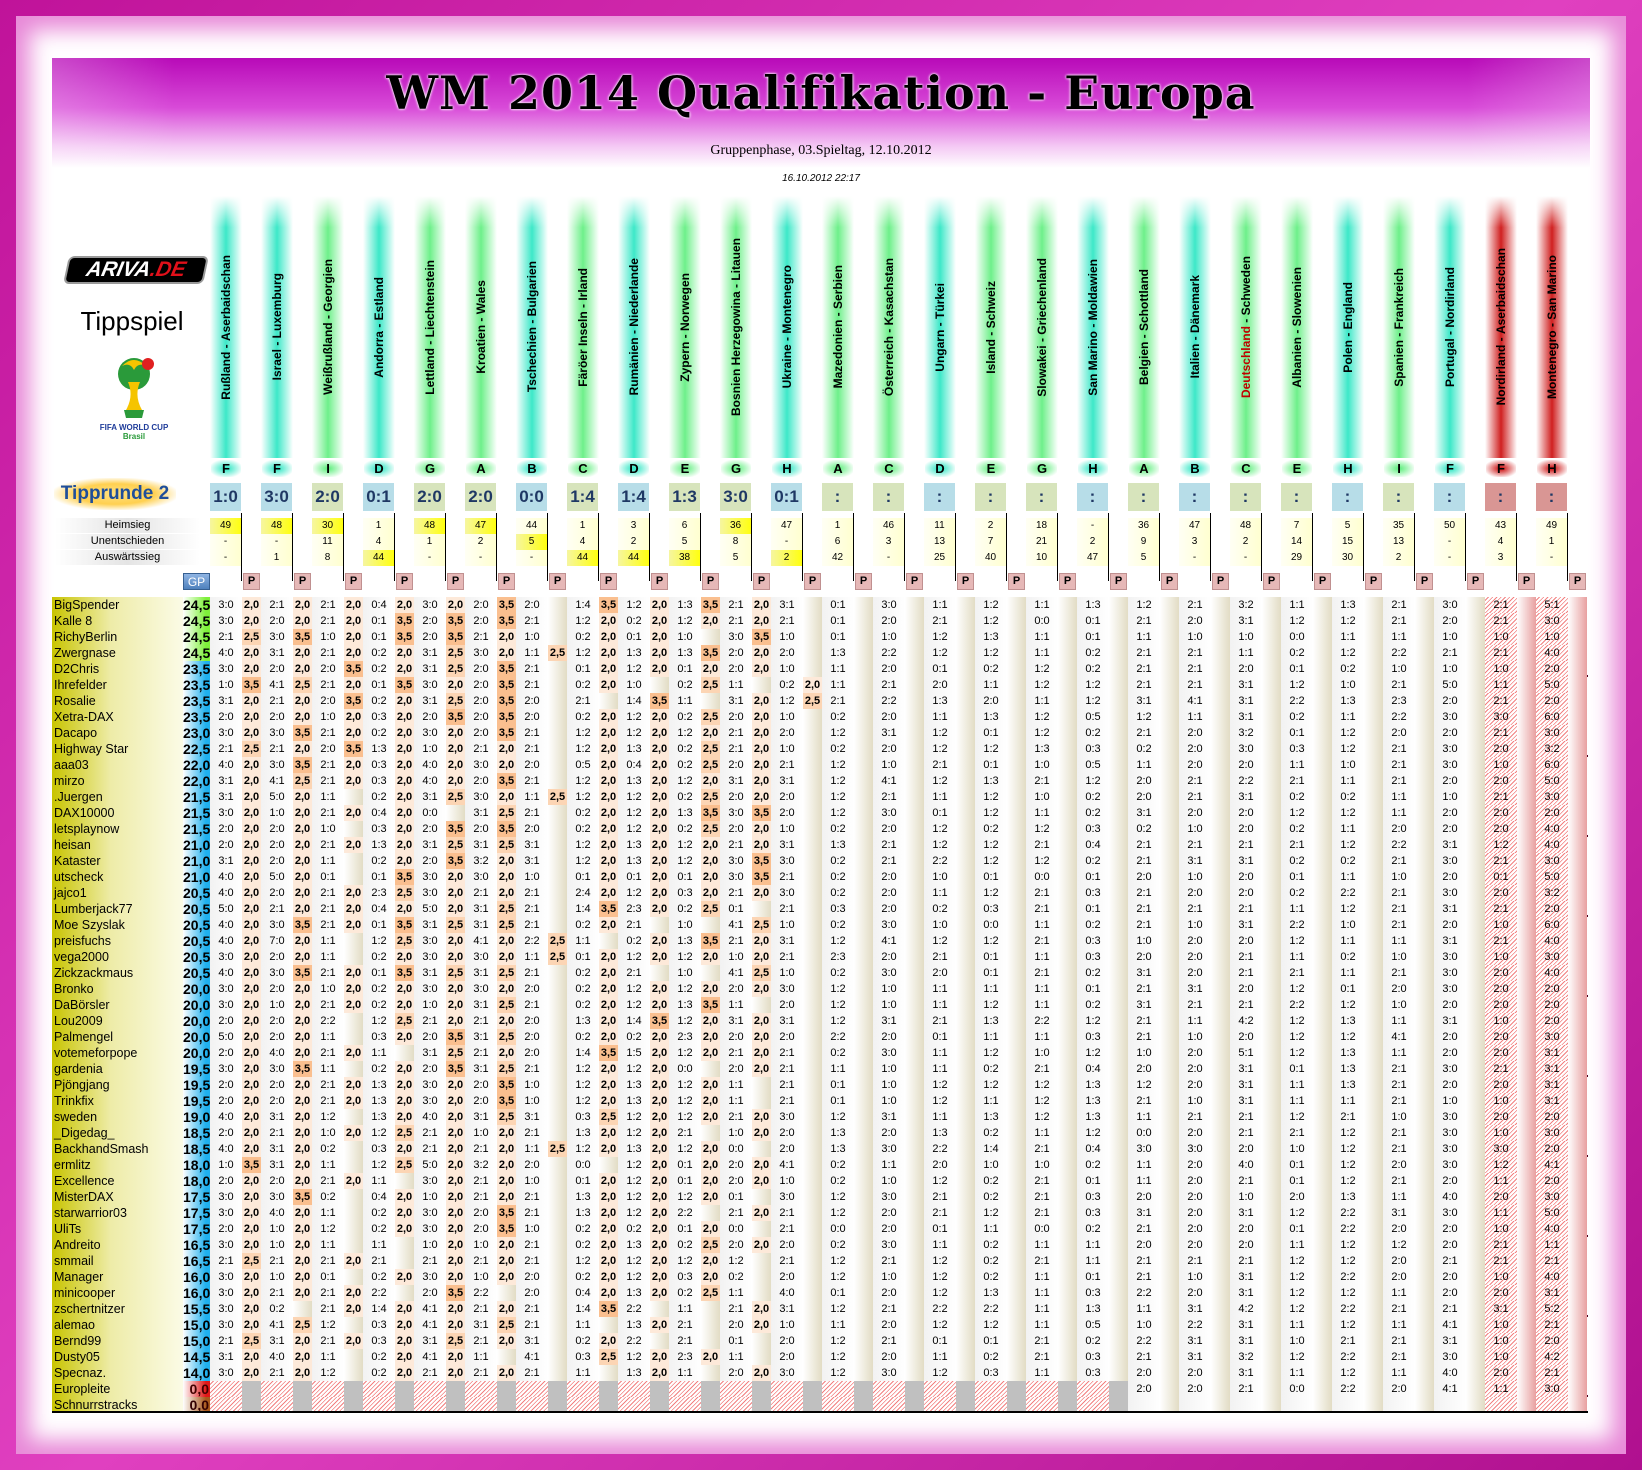  Describe the element at coordinates (226, 765) in the screenshot. I see `tip-cell: 4:0` at that location.